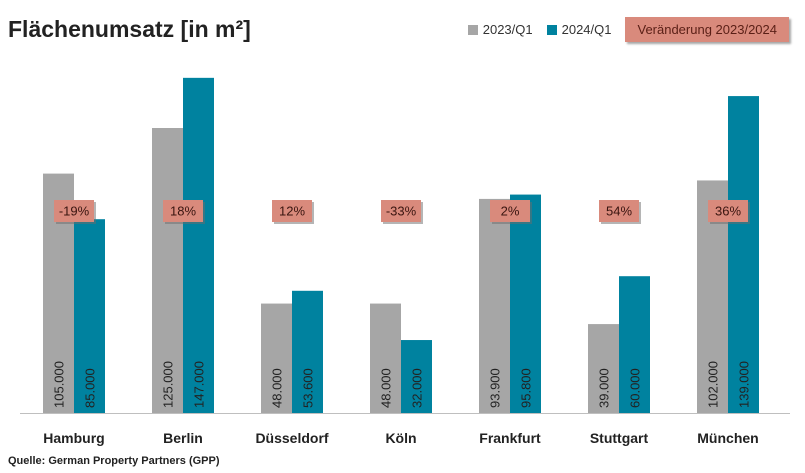 The width and height of the screenshot is (805, 473). What do you see at coordinates (727, 438) in the screenshot?
I see `category-label: München` at bounding box center [727, 438].